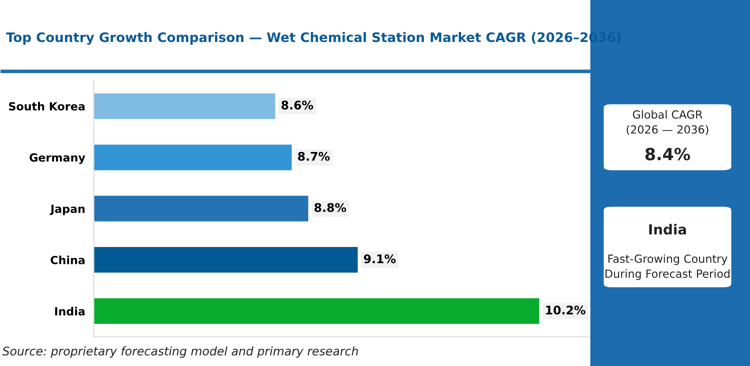 This screenshot has height=366, width=750. Describe the element at coordinates (380, 259) in the screenshot. I see `data-label: 9.1%` at that location.